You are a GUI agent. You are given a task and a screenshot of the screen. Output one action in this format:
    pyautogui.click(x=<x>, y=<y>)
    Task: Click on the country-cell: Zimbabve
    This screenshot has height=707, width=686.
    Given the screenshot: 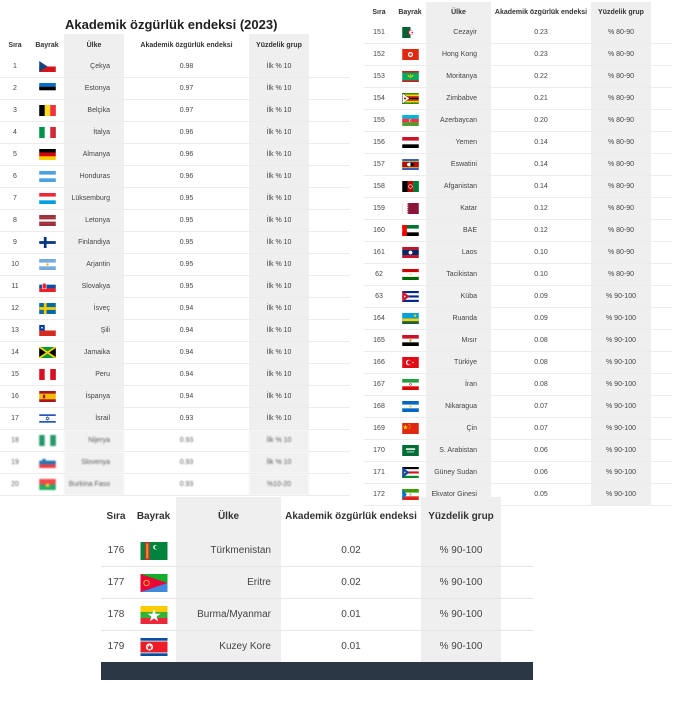 What is the action you would take?
    pyautogui.click(x=458, y=98)
    